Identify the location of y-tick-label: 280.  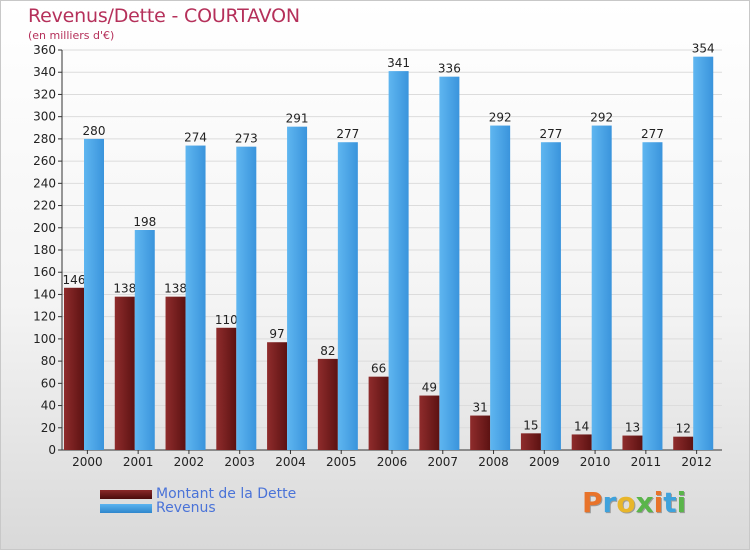
(44, 139).